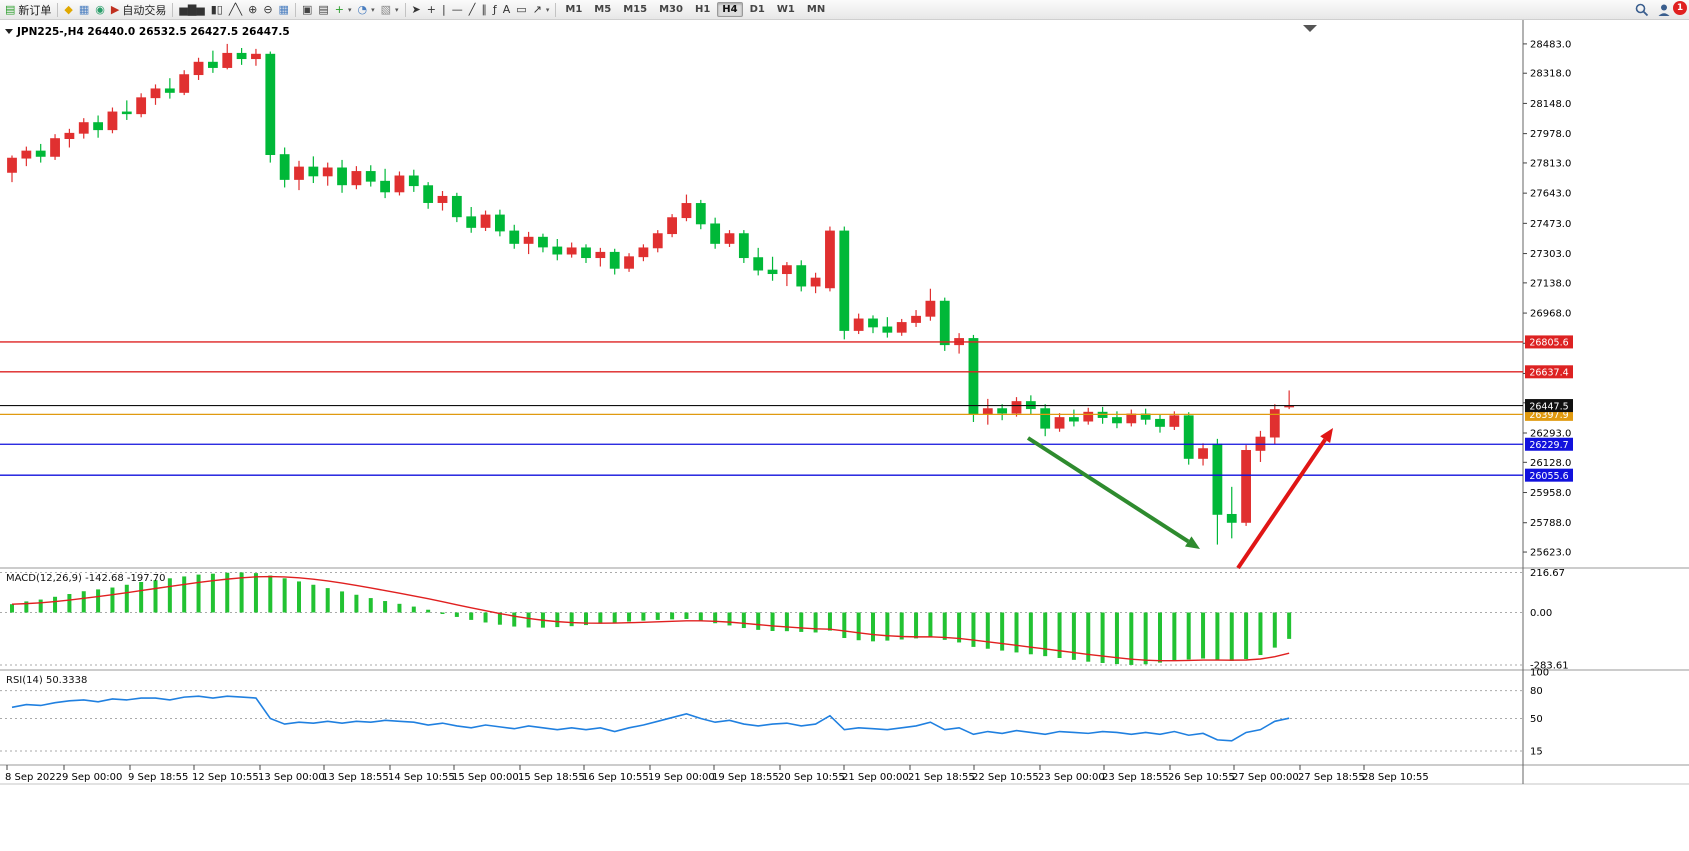  Describe the element at coordinates (875, 777) in the screenshot. I see `svg-text: 21 Sep 00:00` at that location.